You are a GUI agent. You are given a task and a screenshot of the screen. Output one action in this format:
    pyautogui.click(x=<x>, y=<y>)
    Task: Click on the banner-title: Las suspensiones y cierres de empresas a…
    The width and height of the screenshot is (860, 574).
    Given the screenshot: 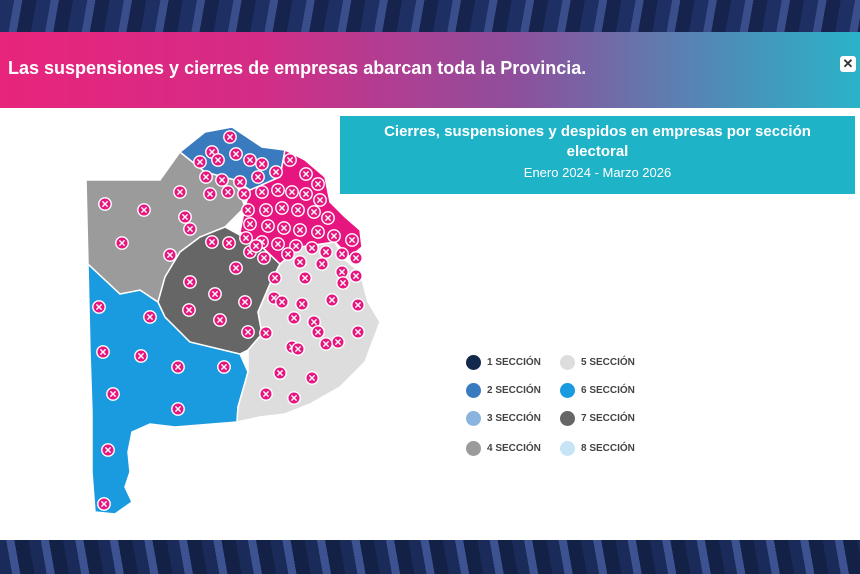 What is the action you would take?
    pyautogui.click(x=297, y=68)
    